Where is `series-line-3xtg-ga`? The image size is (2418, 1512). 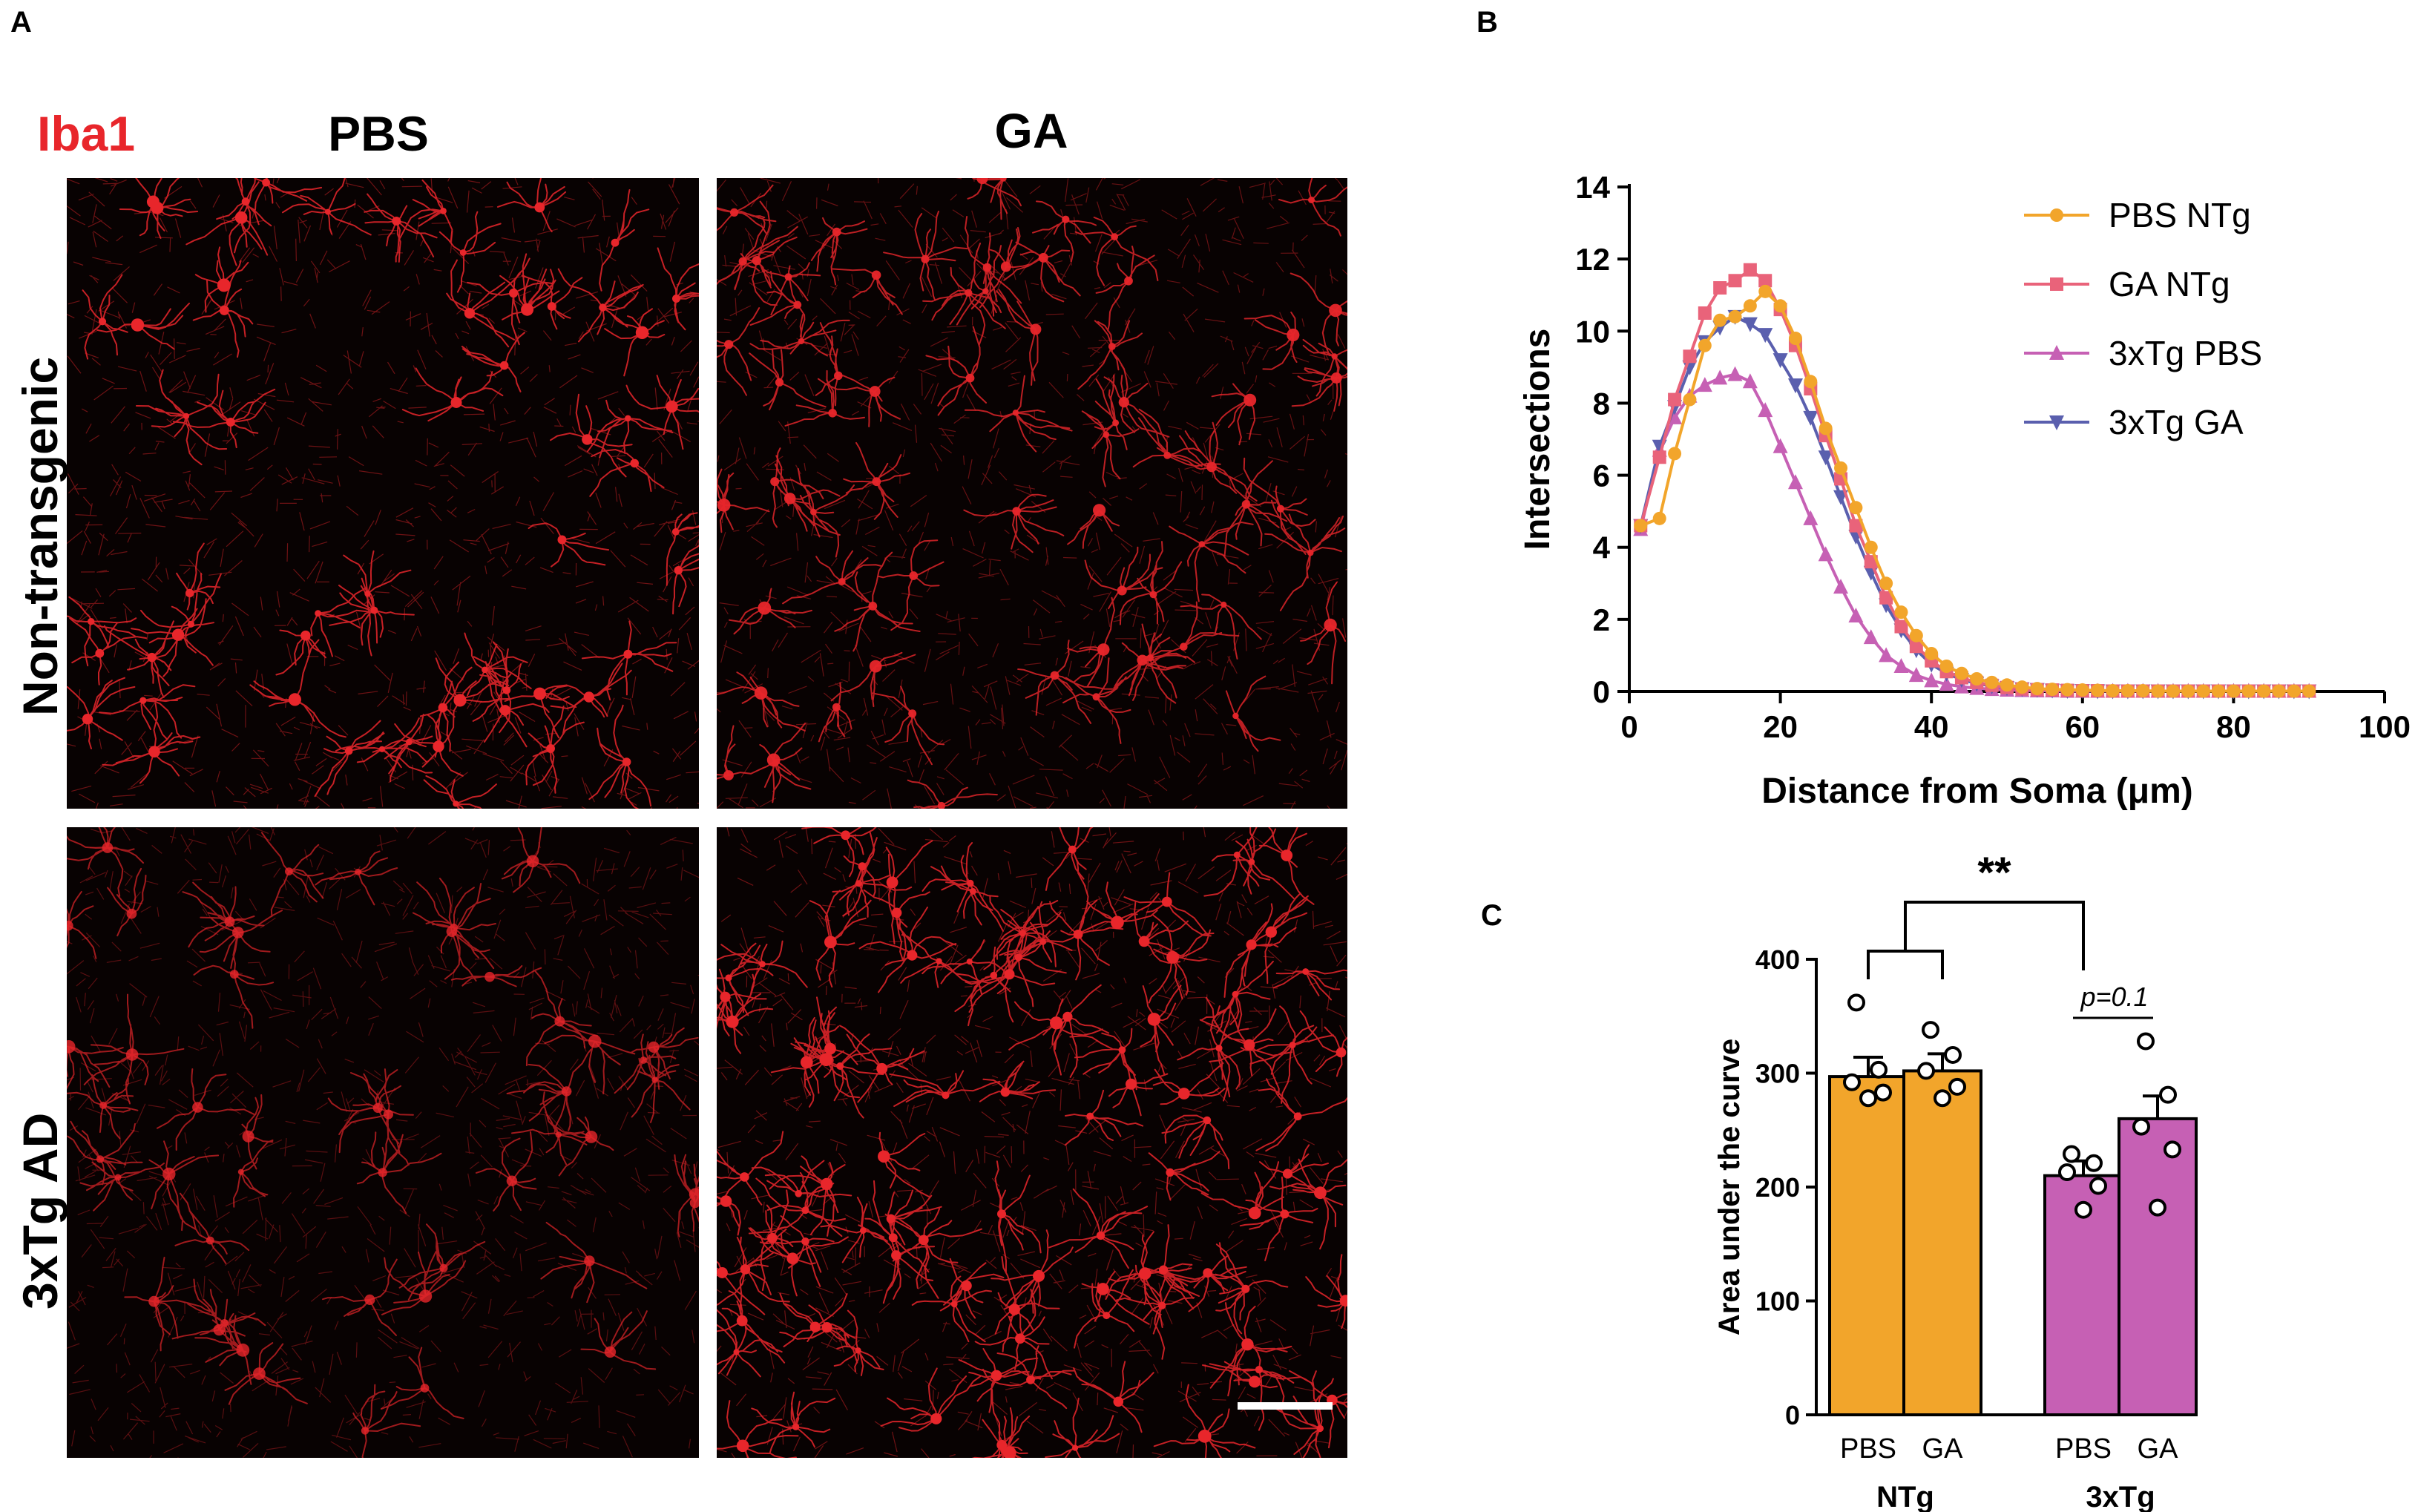 series-line-3xtg-ga is located at coordinates (1974, 504).